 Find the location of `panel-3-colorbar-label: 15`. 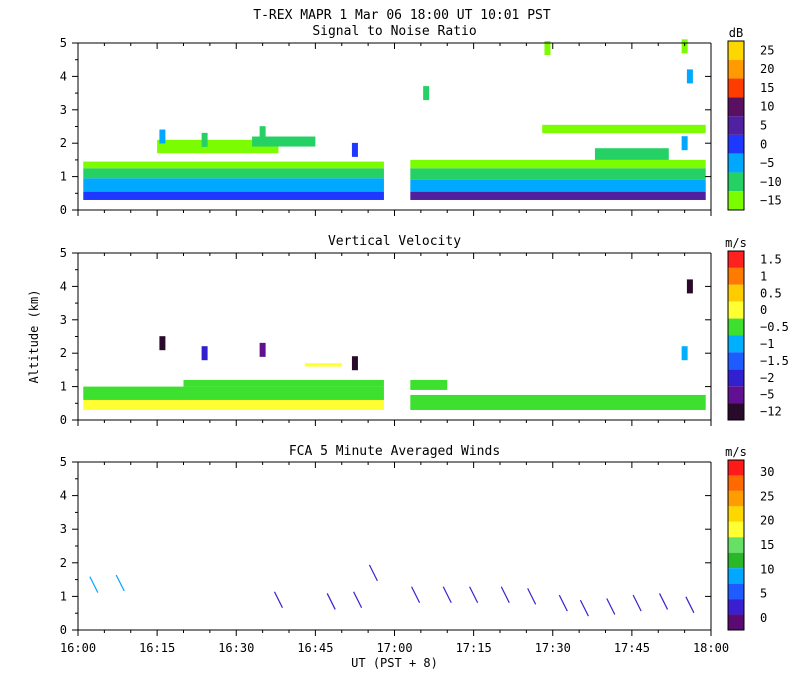

panel-3-colorbar-label: 15 is located at coordinates (767, 545).